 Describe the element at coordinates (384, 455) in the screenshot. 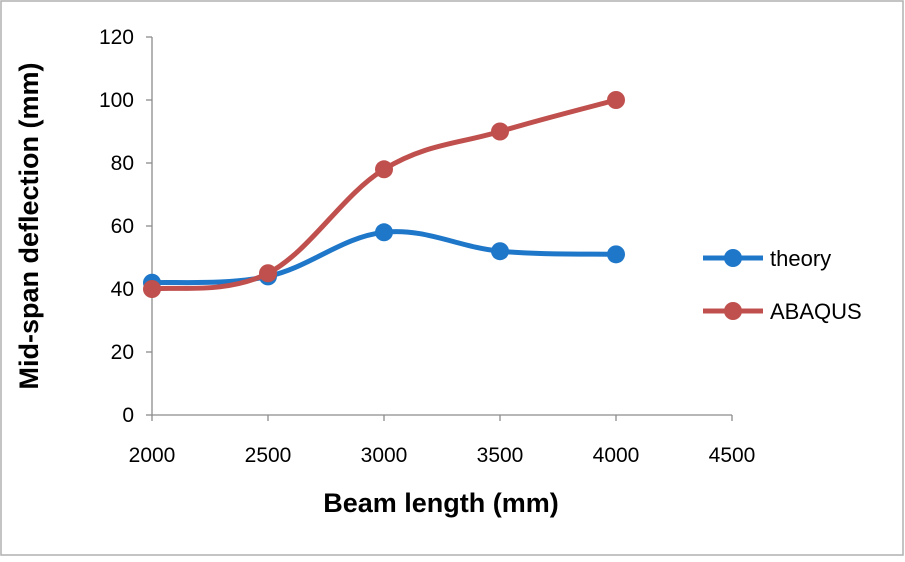

I see `x-tick-label: 3000` at that location.